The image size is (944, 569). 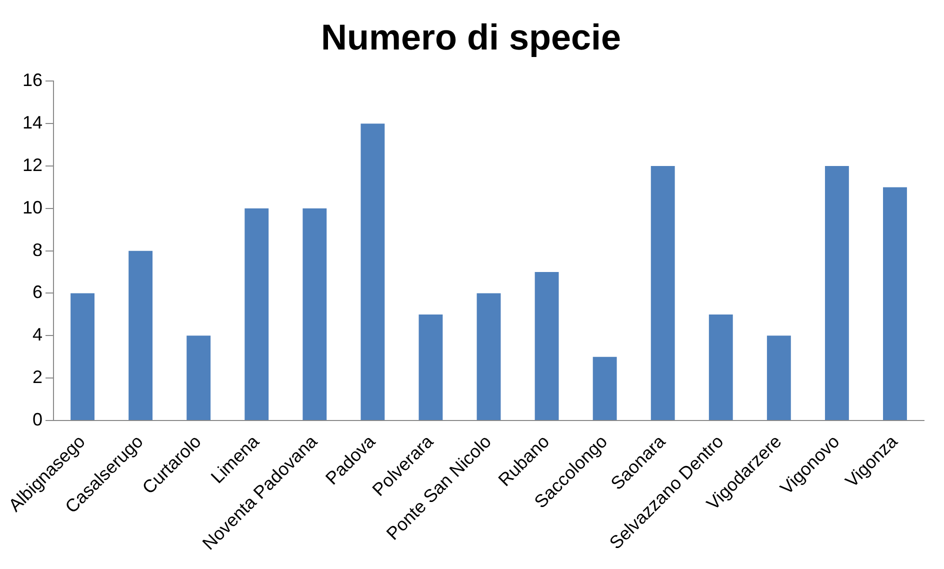 What do you see at coordinates (32, 122) in the screenshot?
I see `y-tick-label: 14` at bounding box center [32, 122].